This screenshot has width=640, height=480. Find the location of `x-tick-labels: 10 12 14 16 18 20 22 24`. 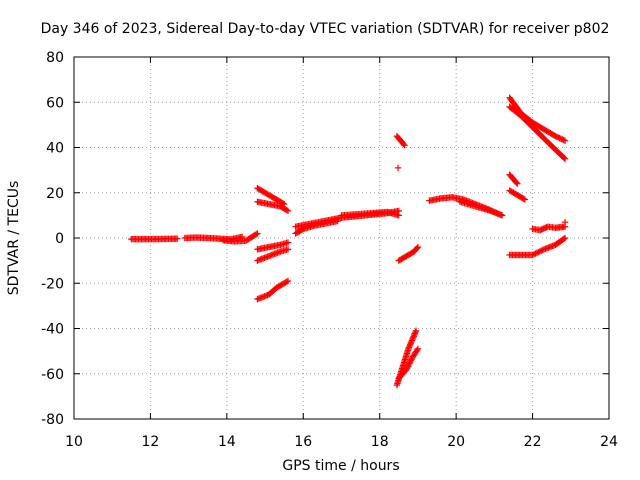

x-tick-labels: 10 12 14 16 18 20 22 24 is located at coordinates (341, 442).